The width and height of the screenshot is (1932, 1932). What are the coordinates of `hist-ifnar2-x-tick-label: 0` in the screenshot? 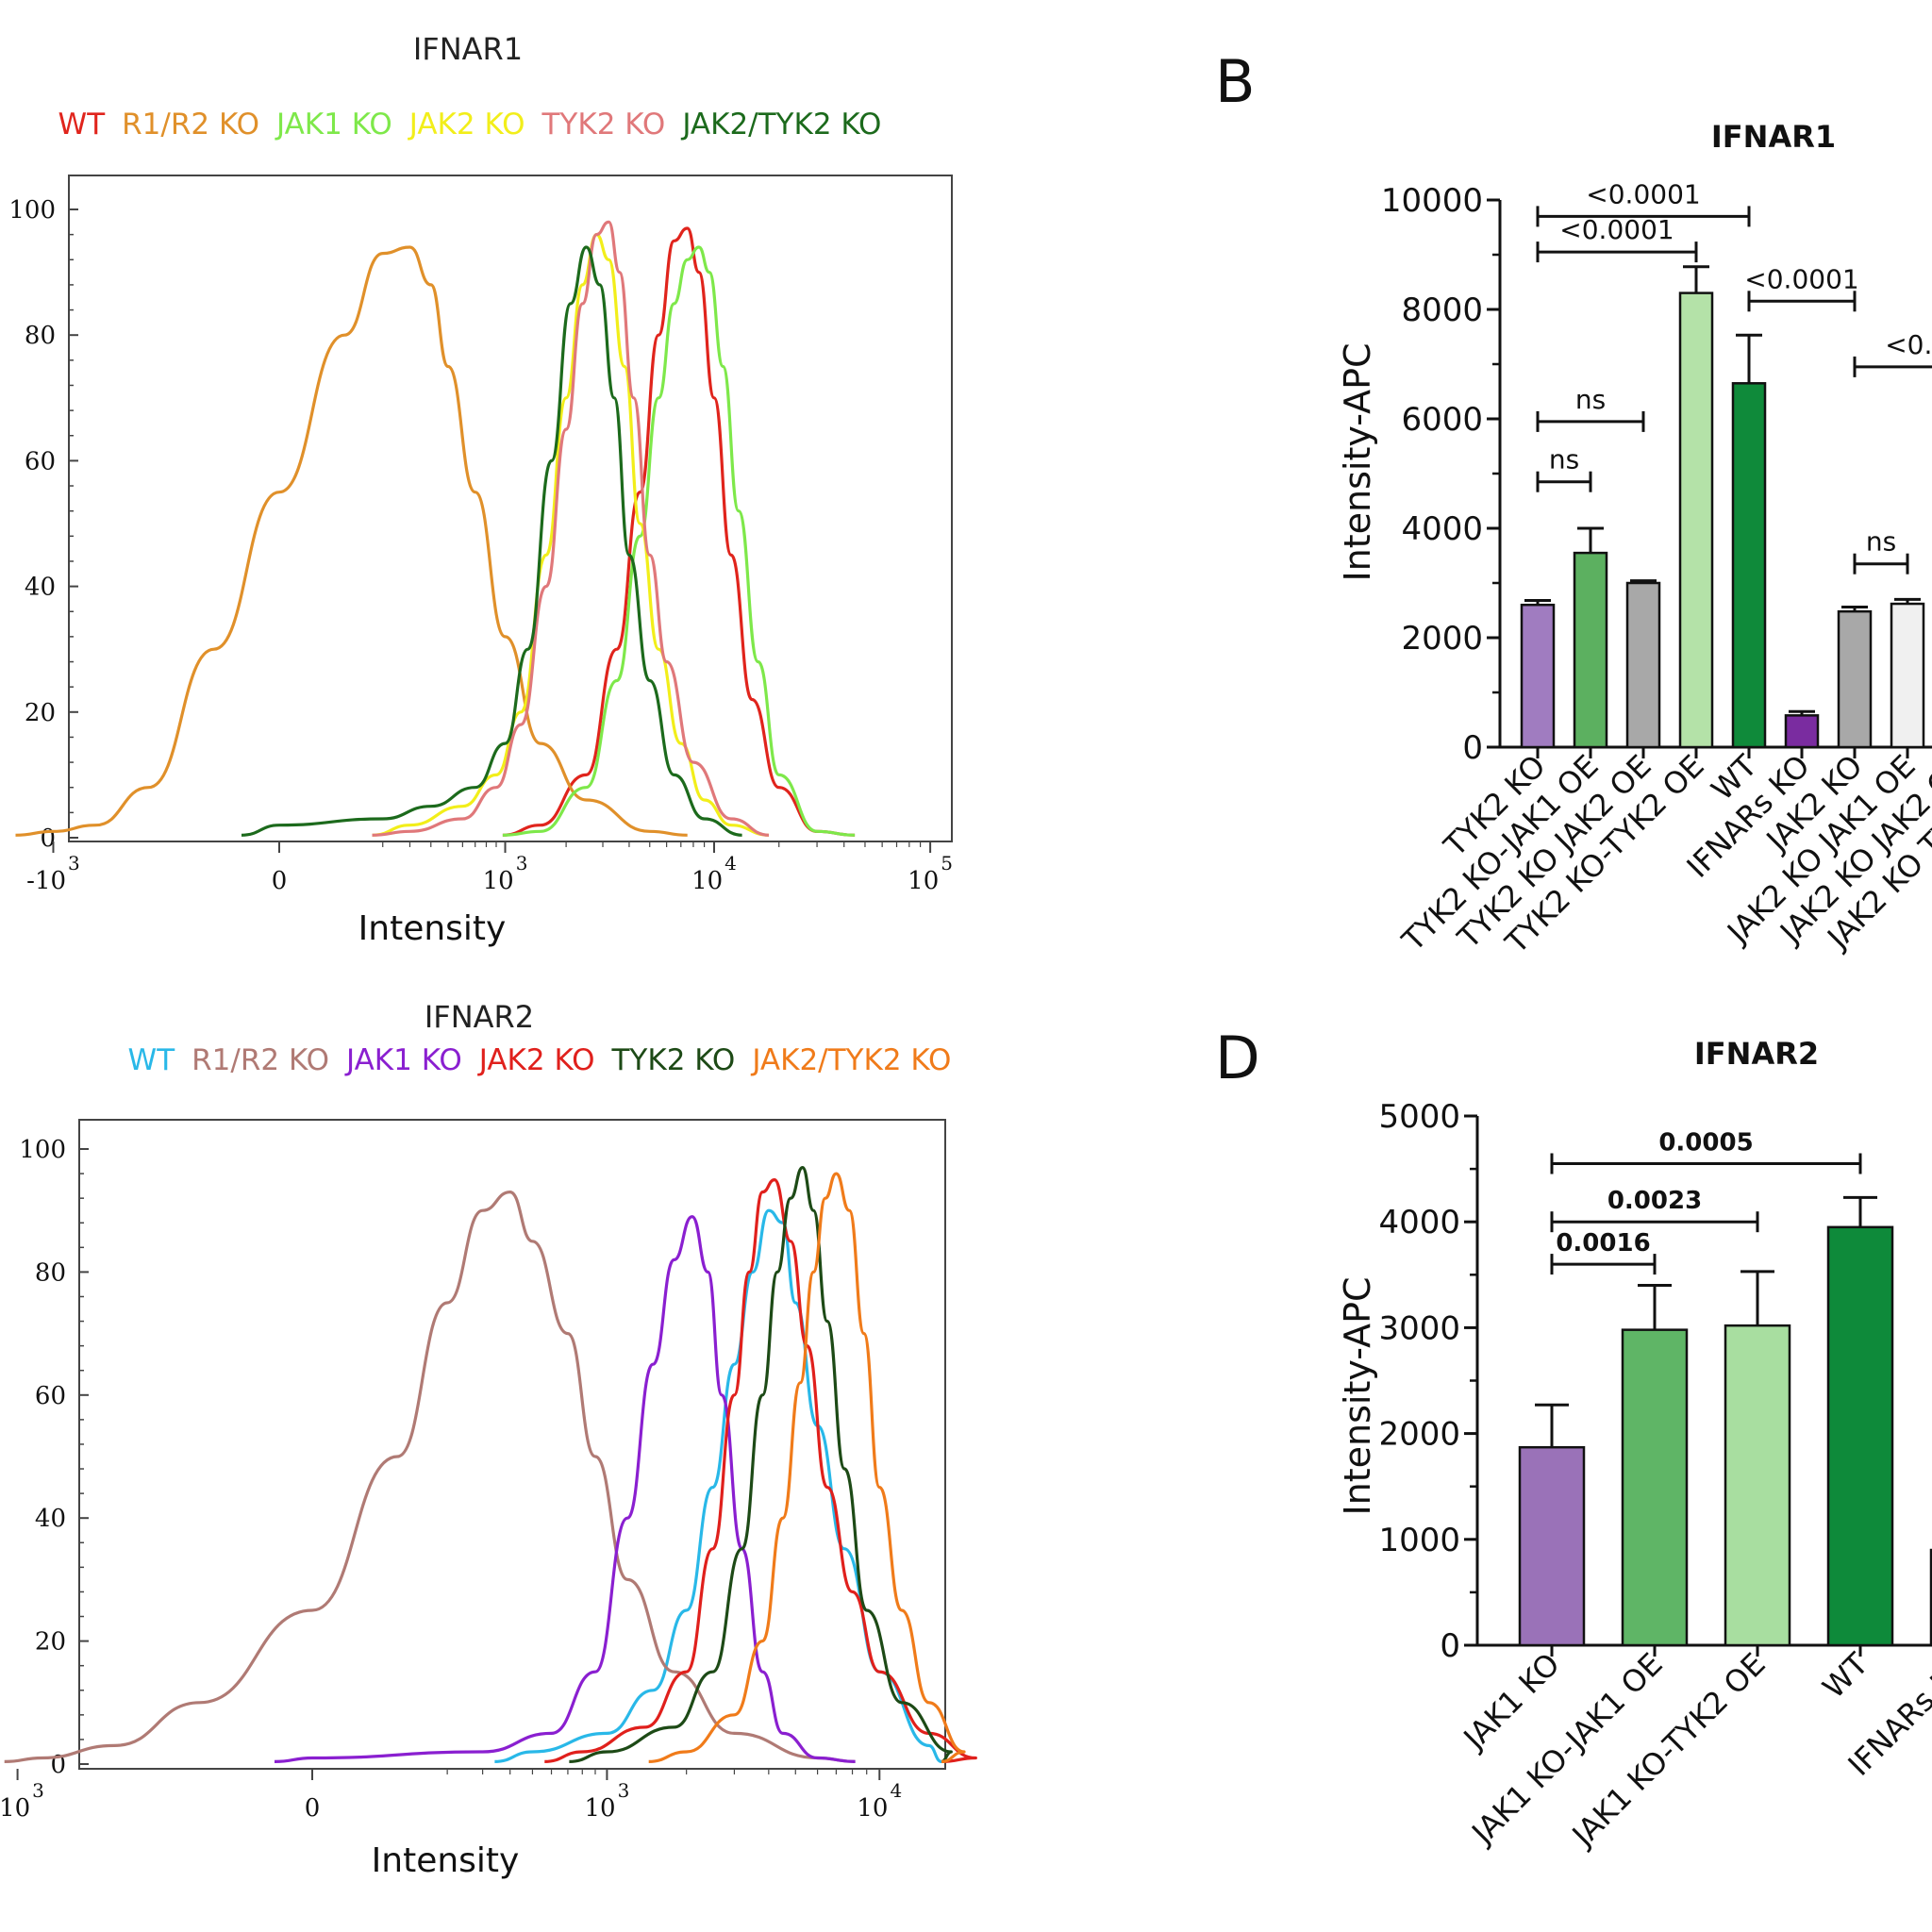 It's located at (313, 1809).